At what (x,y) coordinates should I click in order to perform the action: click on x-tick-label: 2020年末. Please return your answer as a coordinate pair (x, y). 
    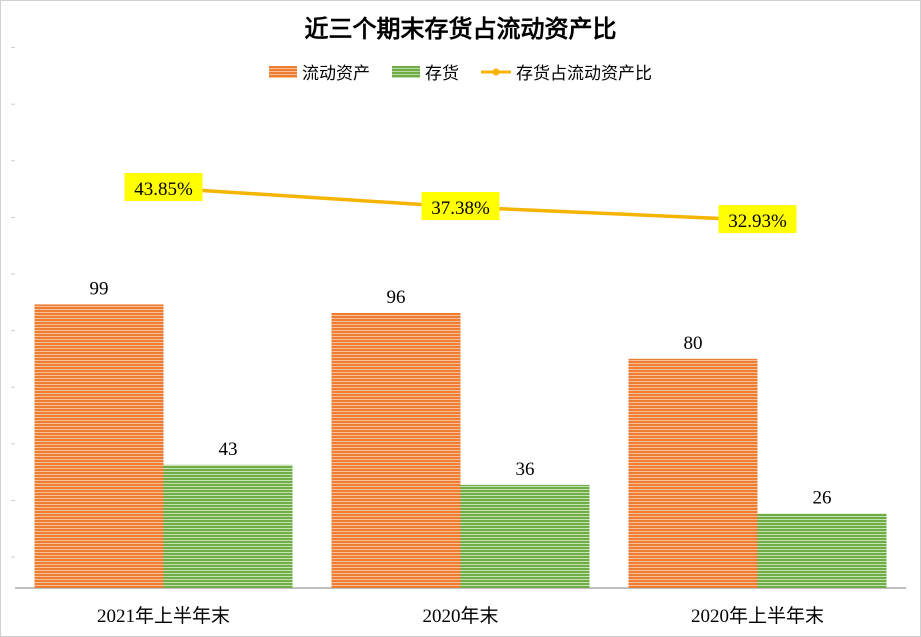
    Looking at the image, I should click on (460, 616).